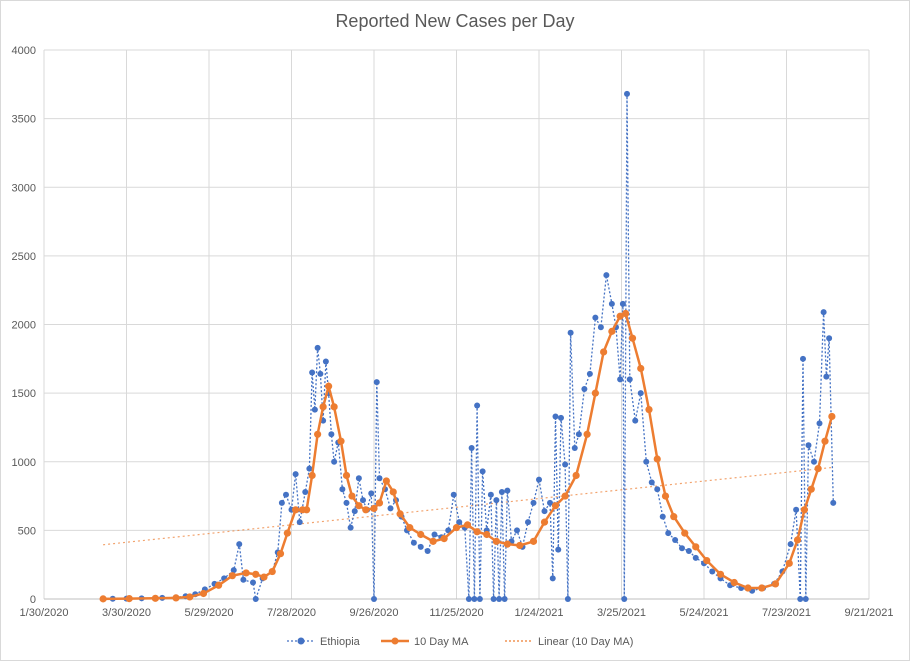  What do you see at coordinates (569, 642) in the screenshot?
I see `legend-item: Linear (10 Day MA)` at bounding box center [569, 642].